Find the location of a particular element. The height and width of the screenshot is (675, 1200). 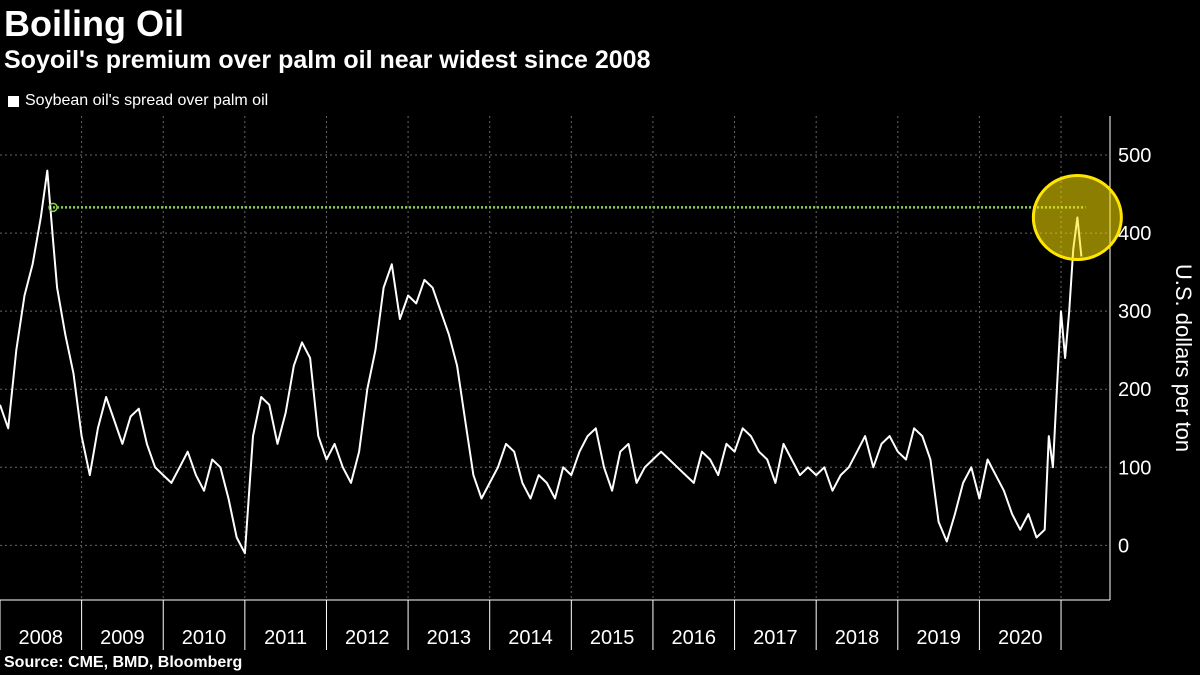

x-tick-label: 2008 is located at coordinates (41, 638).